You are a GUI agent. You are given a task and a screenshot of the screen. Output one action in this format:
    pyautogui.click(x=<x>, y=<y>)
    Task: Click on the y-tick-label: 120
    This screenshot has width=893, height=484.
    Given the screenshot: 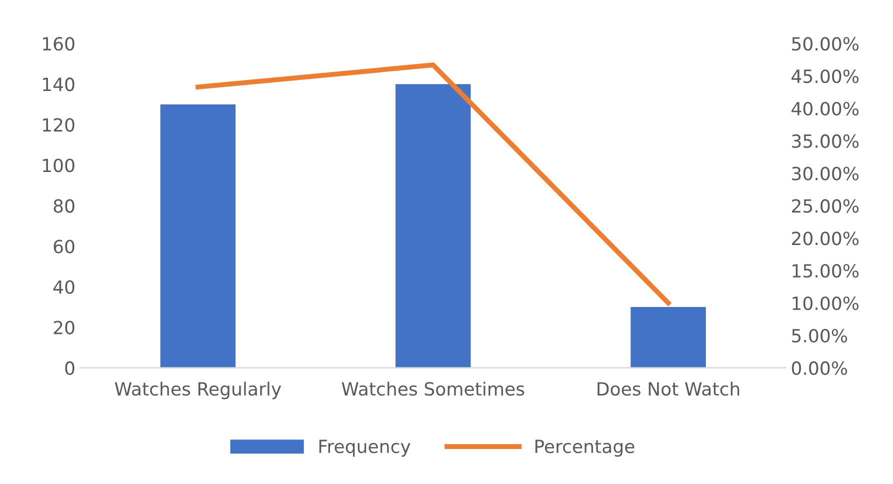 What is the action you would take?
    pyautogui.click(x=58, y=125)
    